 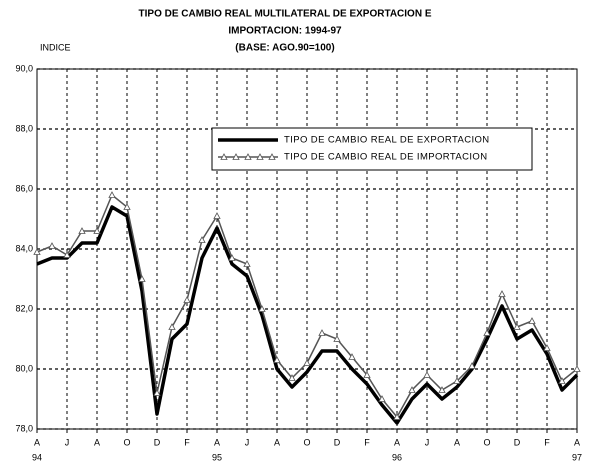 What do you see at coordinates (385, 157) in the screenshot?
I see `legend-label: TIPO DE CAMBIO REAL DE IMPORTACION` at bounding box center [385, 157].